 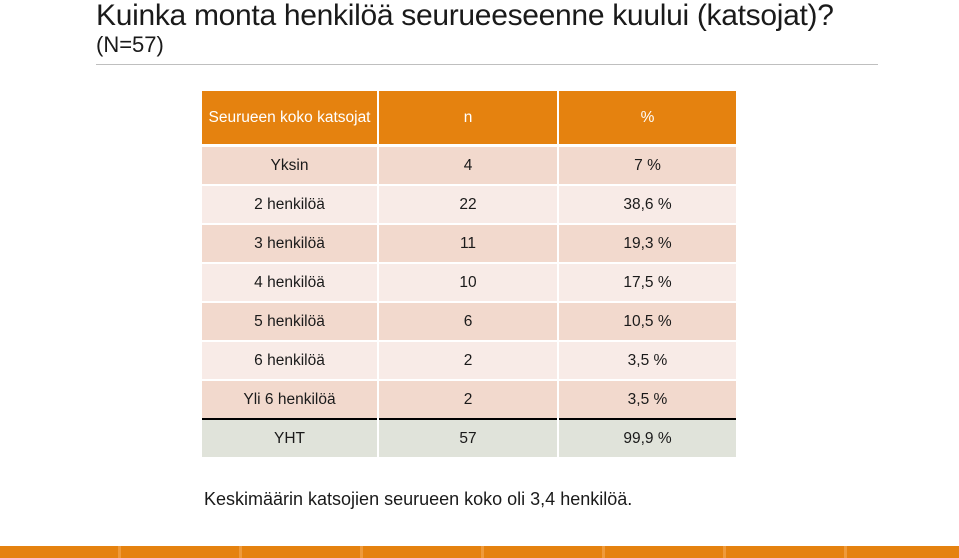 I want to click on row-label: Yksin, so click(x=290, y=164).